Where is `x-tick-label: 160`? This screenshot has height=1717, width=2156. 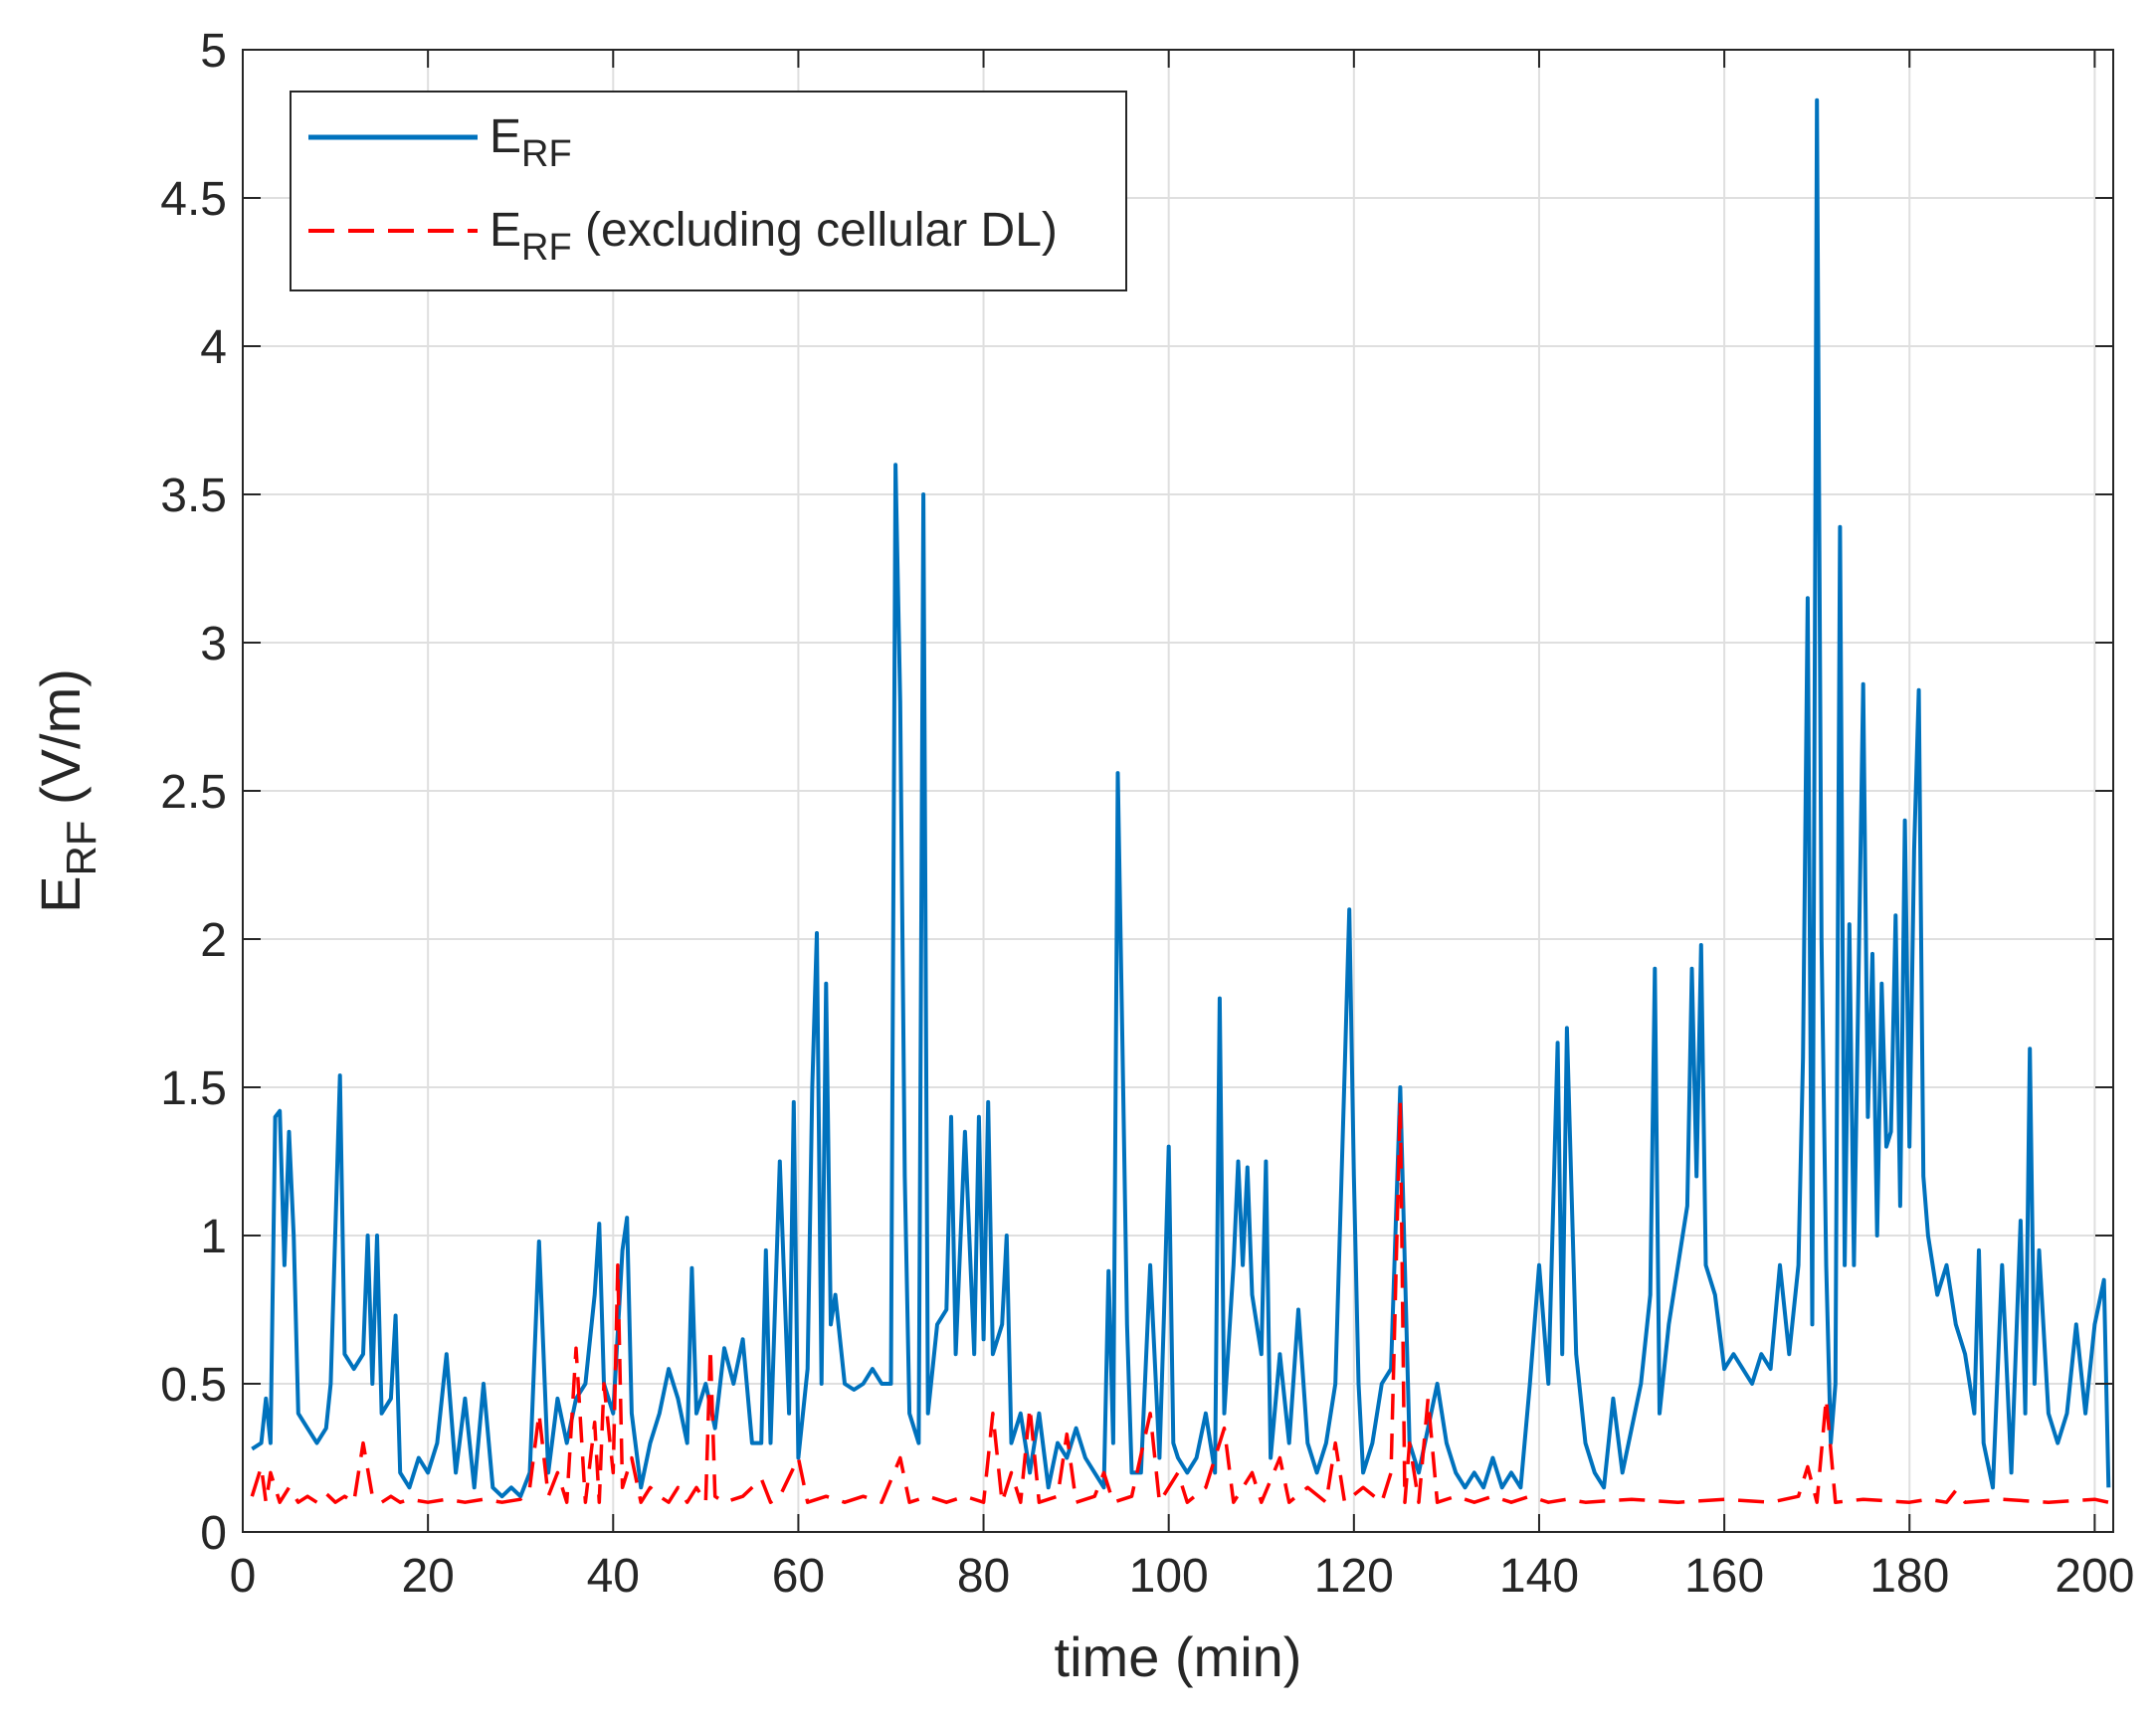 x-tick-label: 160 is located at coordinates (1724, 1576).